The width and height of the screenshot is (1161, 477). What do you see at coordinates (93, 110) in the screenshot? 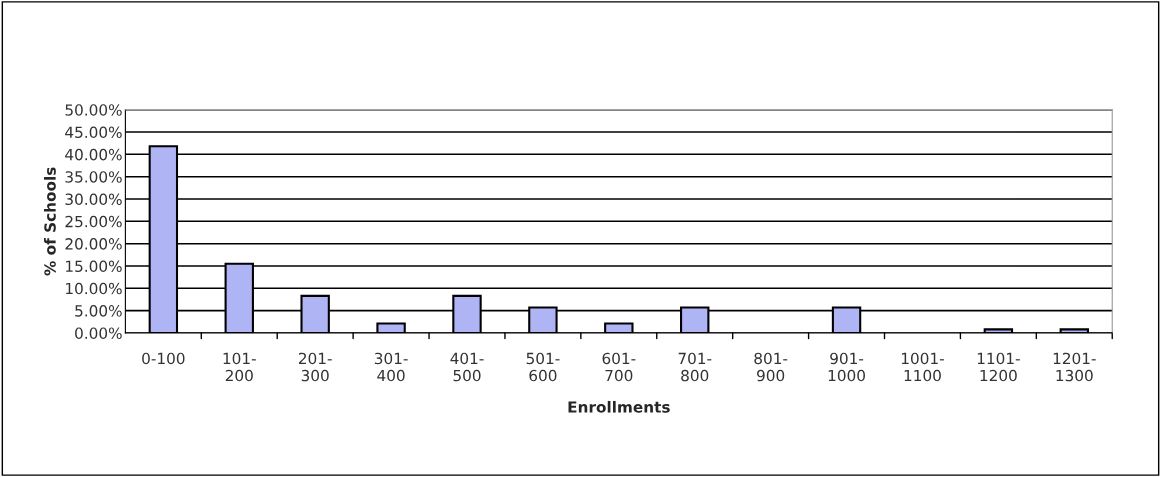
I see `y-tick-label: 50.00%` at bounding box center [93, 110].